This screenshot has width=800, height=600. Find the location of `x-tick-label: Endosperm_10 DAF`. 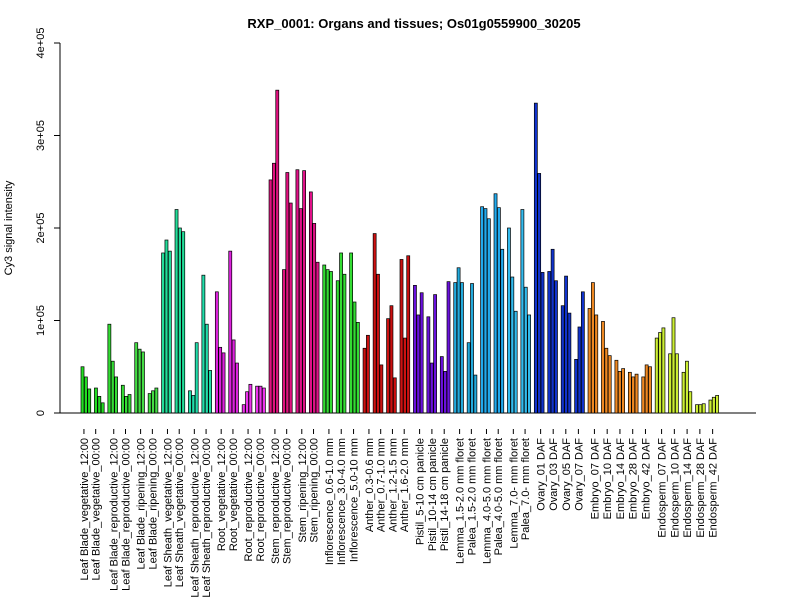

x-tick-label: Endosperm_10 DAF is located at coordinates (675, 488).